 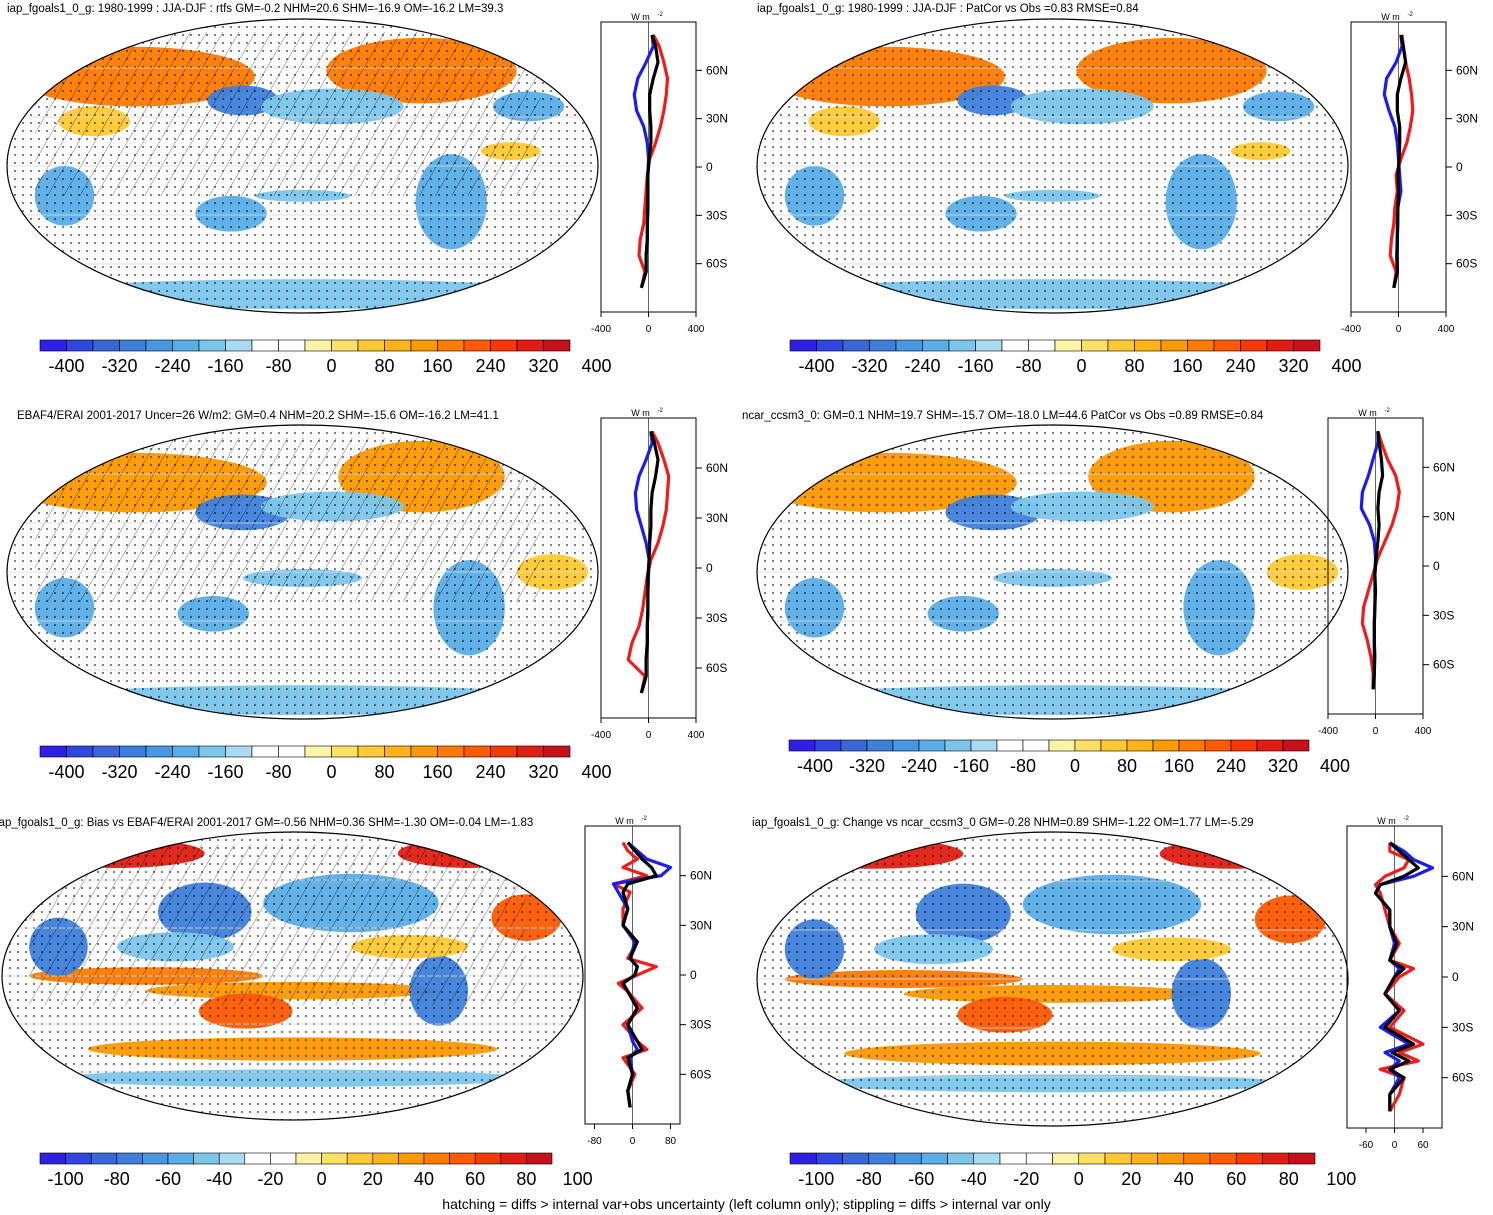 I want to click on colorbar-label: -400, so click(x=66, y=366).